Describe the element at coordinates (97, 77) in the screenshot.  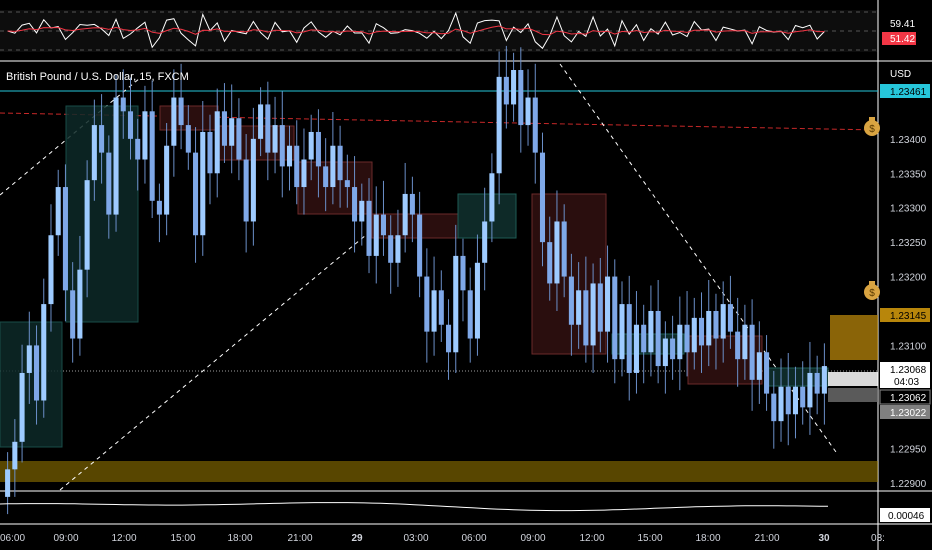
I see `symbol-title: British Pound / U.S. Dollar, 15, FXCM` at that location.